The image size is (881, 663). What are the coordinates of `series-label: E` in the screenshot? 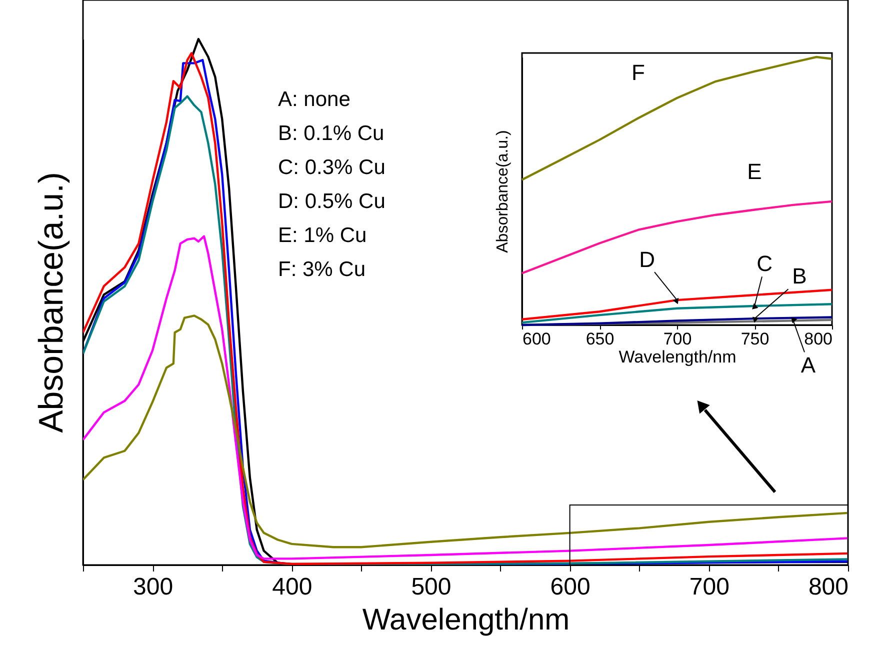 It's located at (754, 171).